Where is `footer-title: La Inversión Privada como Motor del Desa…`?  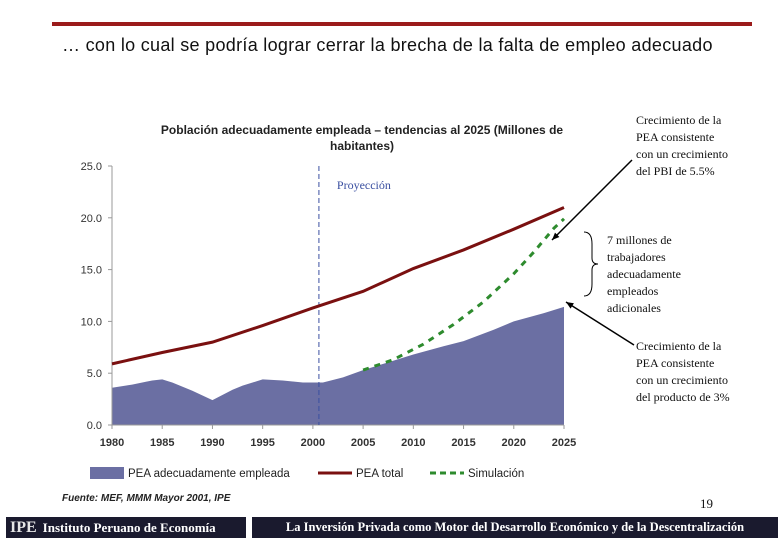
footer-title: La Inversión Privada como Motor del Desa… is located at coordinates (515, 527).